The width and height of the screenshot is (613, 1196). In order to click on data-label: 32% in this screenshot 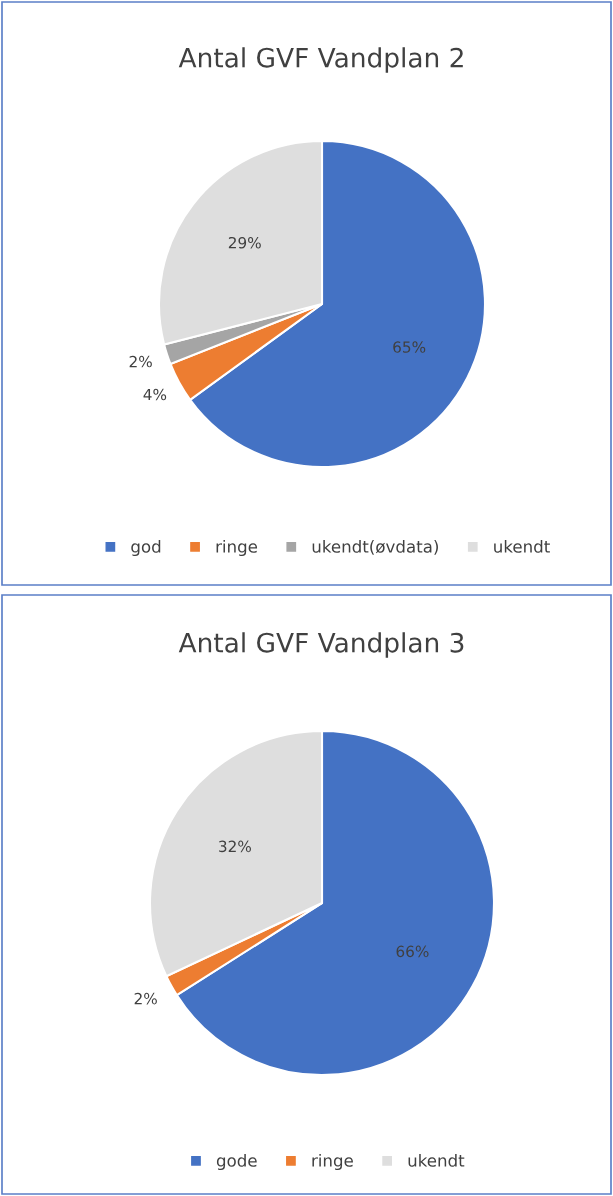, I will do `click(235, 846)`.